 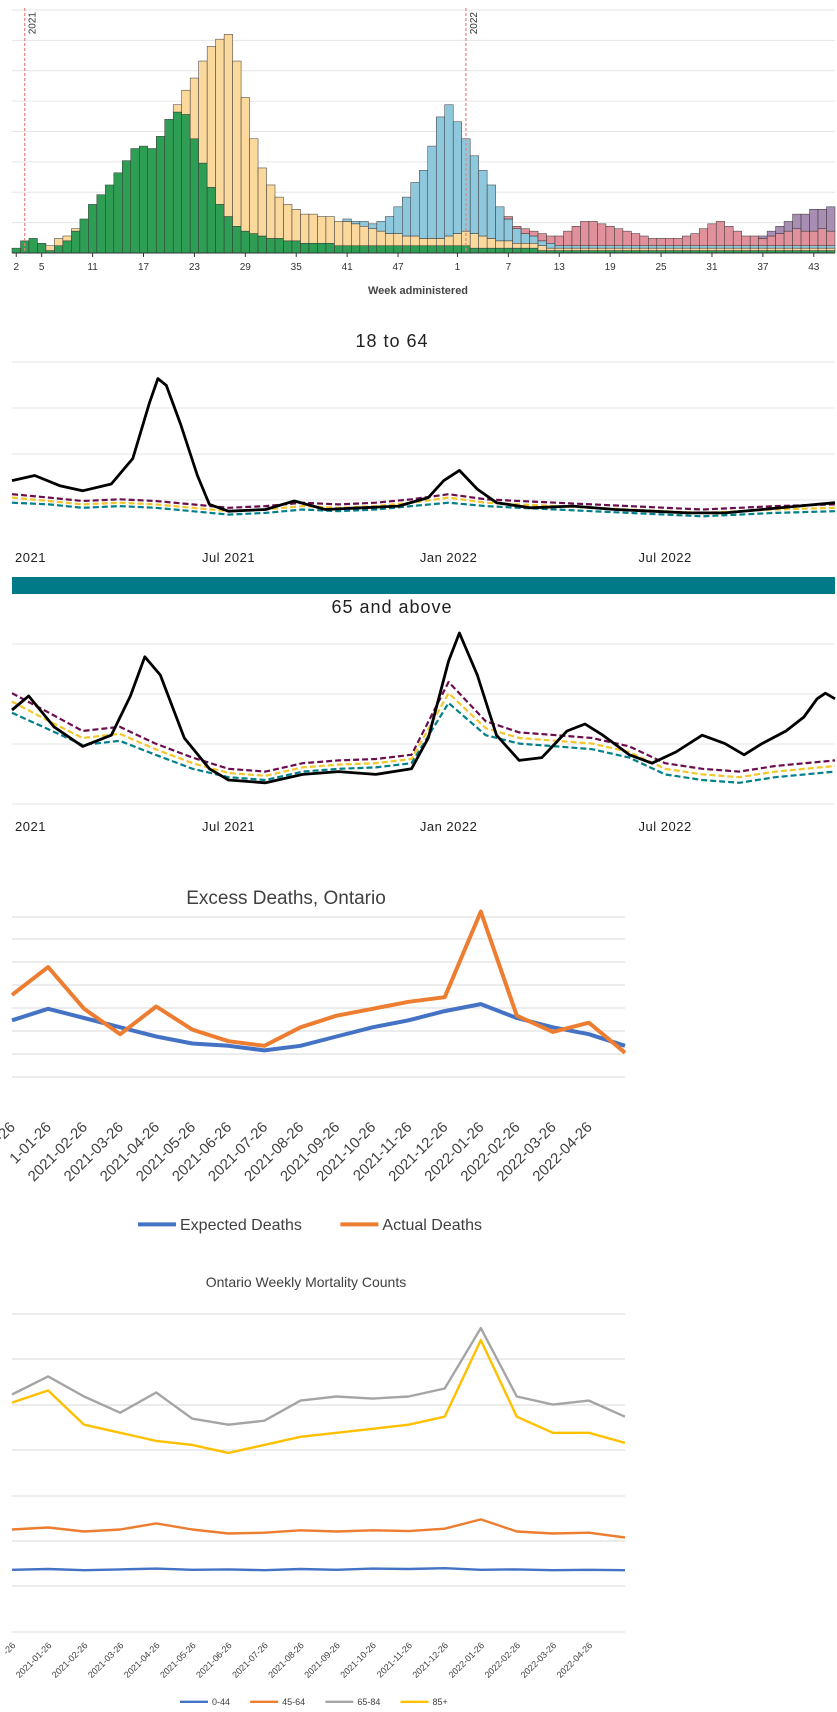 What do you see at coordinates (221, 1702) in the screenshot?
I see `legend-label: 0-44` at bounding box center [221, 1702].